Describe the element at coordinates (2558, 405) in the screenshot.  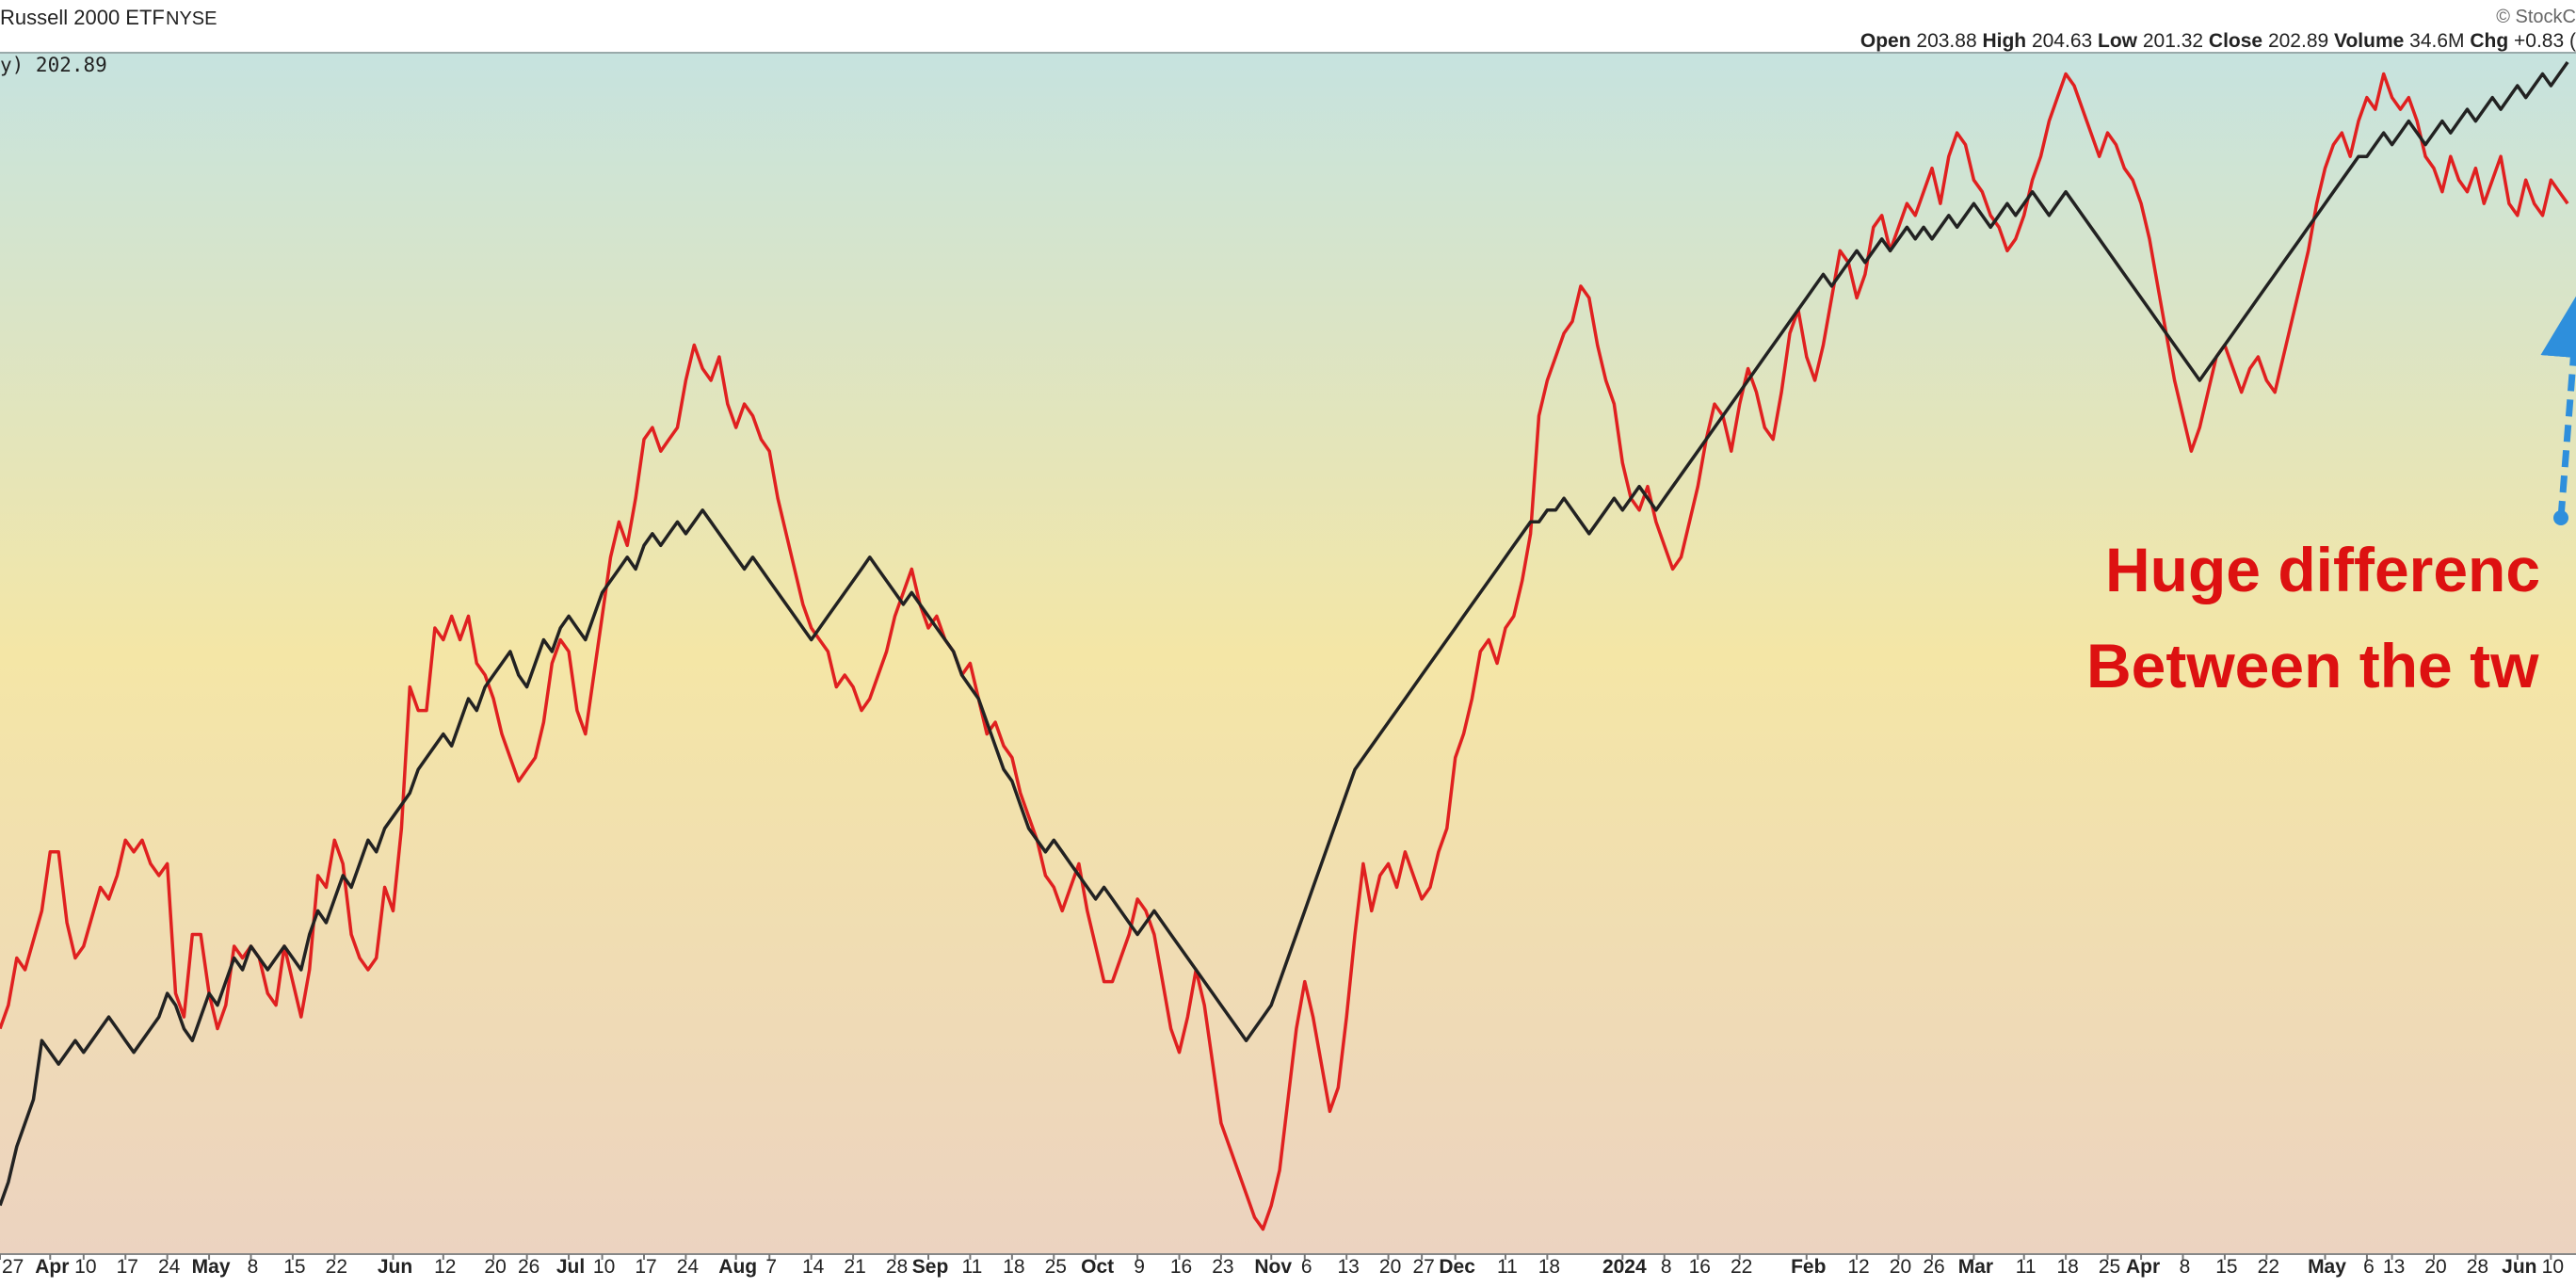
I see `annotation-arrow` at that location.